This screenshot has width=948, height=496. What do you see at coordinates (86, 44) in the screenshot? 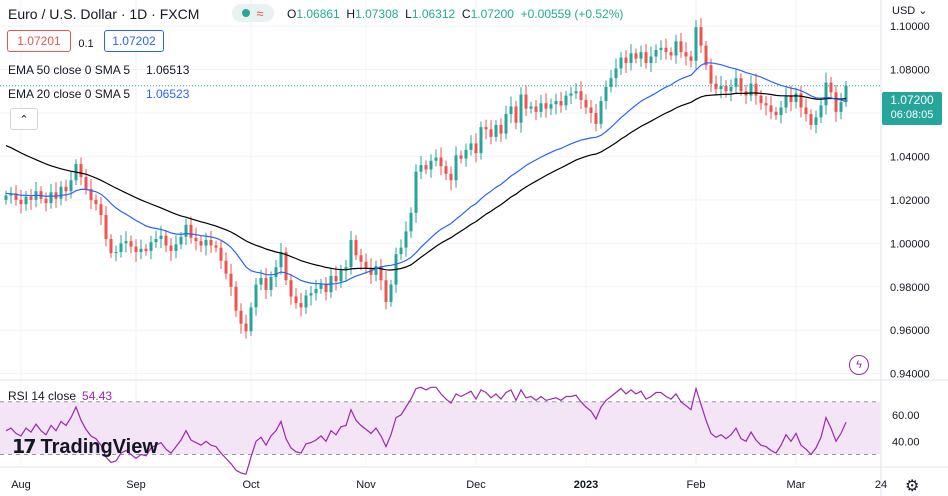
I see `spread-value: 0.1` at bounding box center [86, 44].